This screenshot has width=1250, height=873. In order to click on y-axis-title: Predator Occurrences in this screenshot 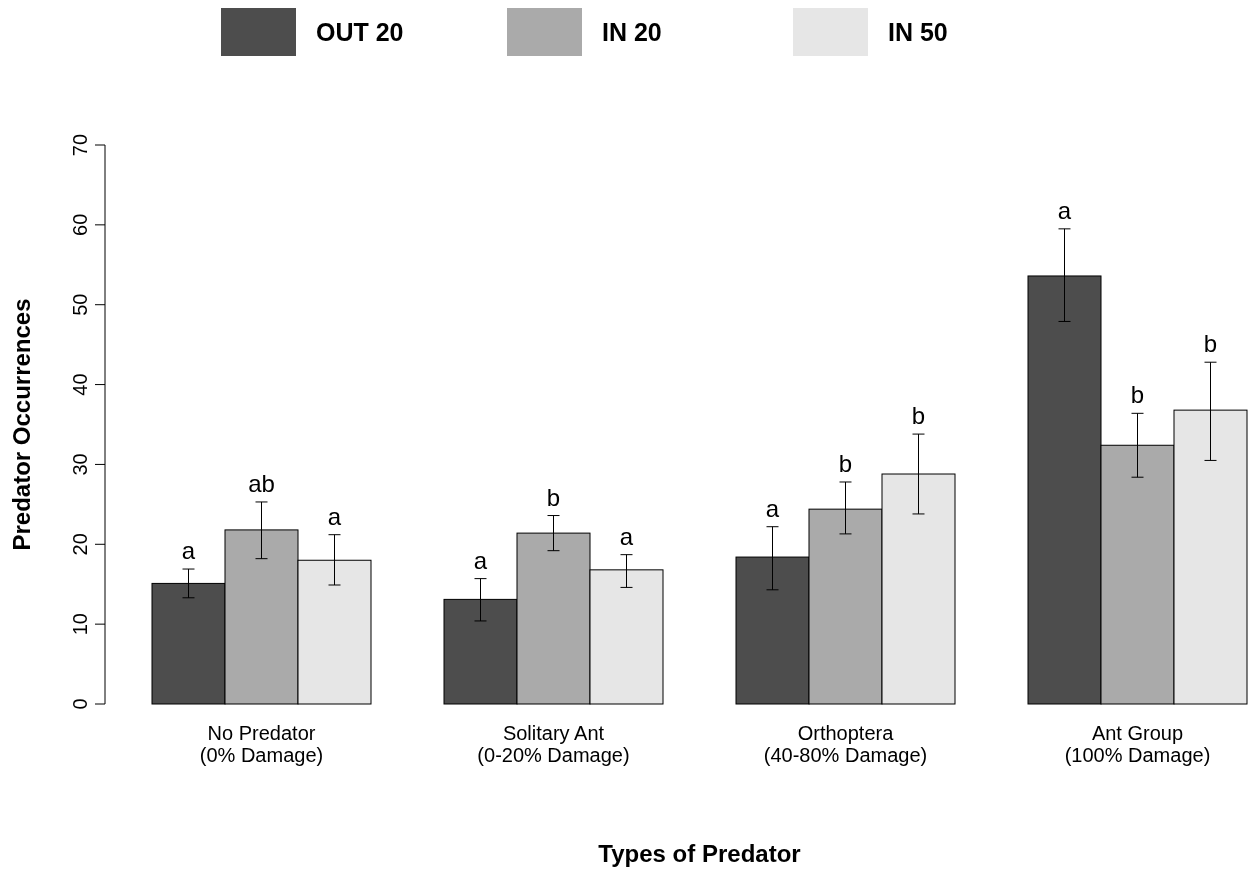, I will do `click(21, 424)`.